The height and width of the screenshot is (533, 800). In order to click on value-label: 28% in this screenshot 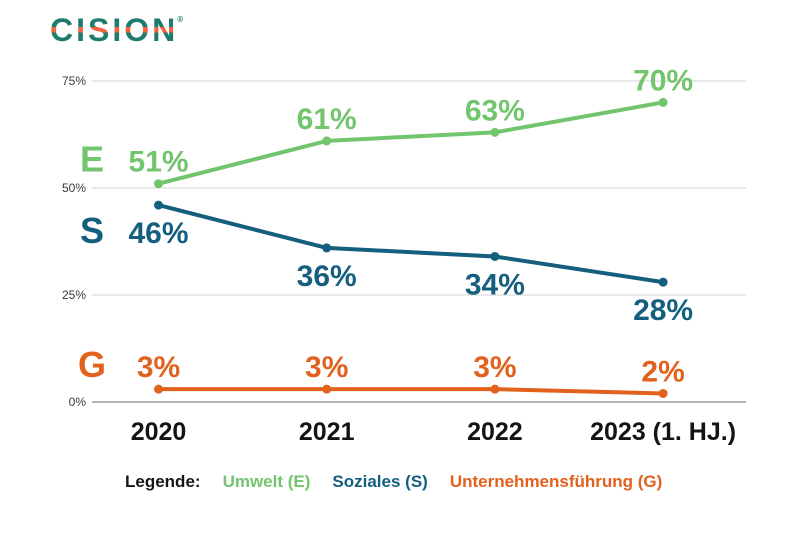, I will do `click(663, 310)`.